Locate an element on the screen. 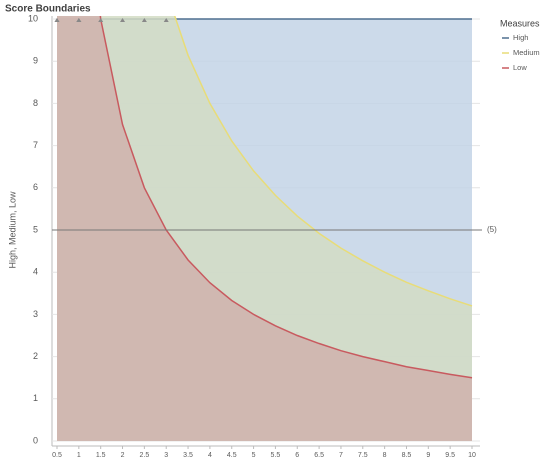  x-tick-label: 2 is located at coordinates (123, 455).